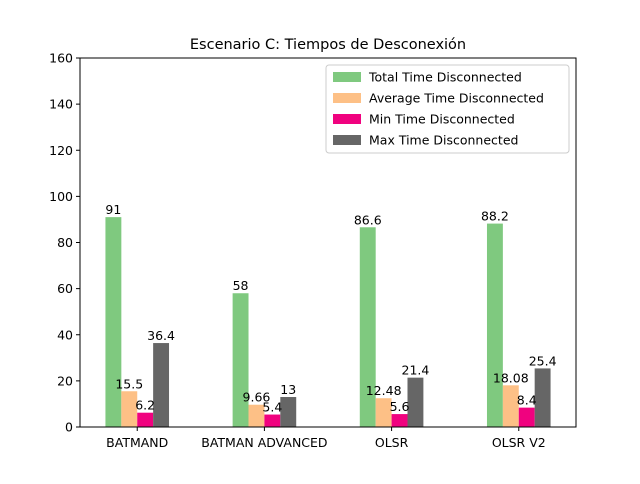  I want to click on bar-value-label: 15.5, so click(129, 383).